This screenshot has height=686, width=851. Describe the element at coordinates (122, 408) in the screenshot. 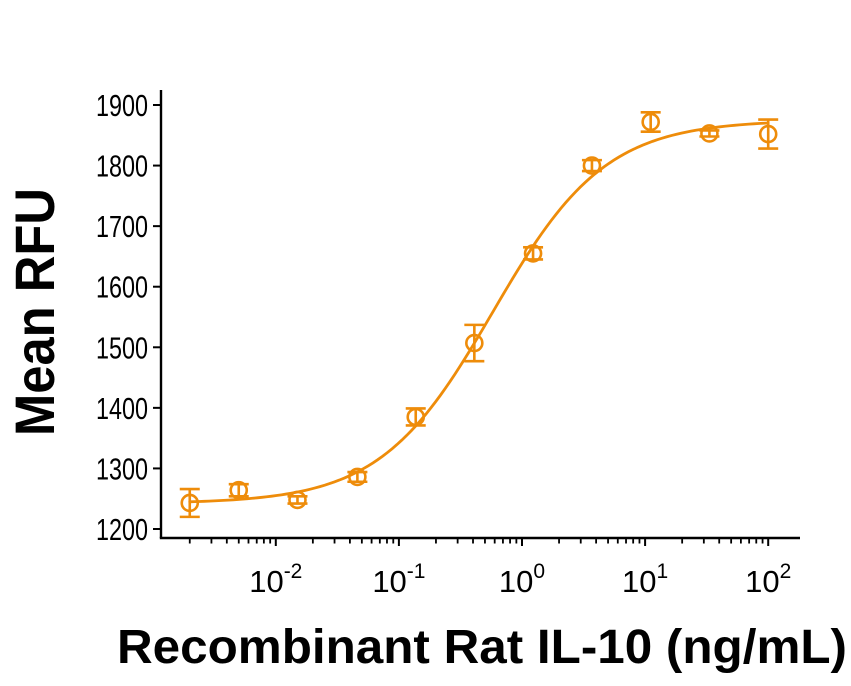

I see `y-tick-label: 1400` at that location.